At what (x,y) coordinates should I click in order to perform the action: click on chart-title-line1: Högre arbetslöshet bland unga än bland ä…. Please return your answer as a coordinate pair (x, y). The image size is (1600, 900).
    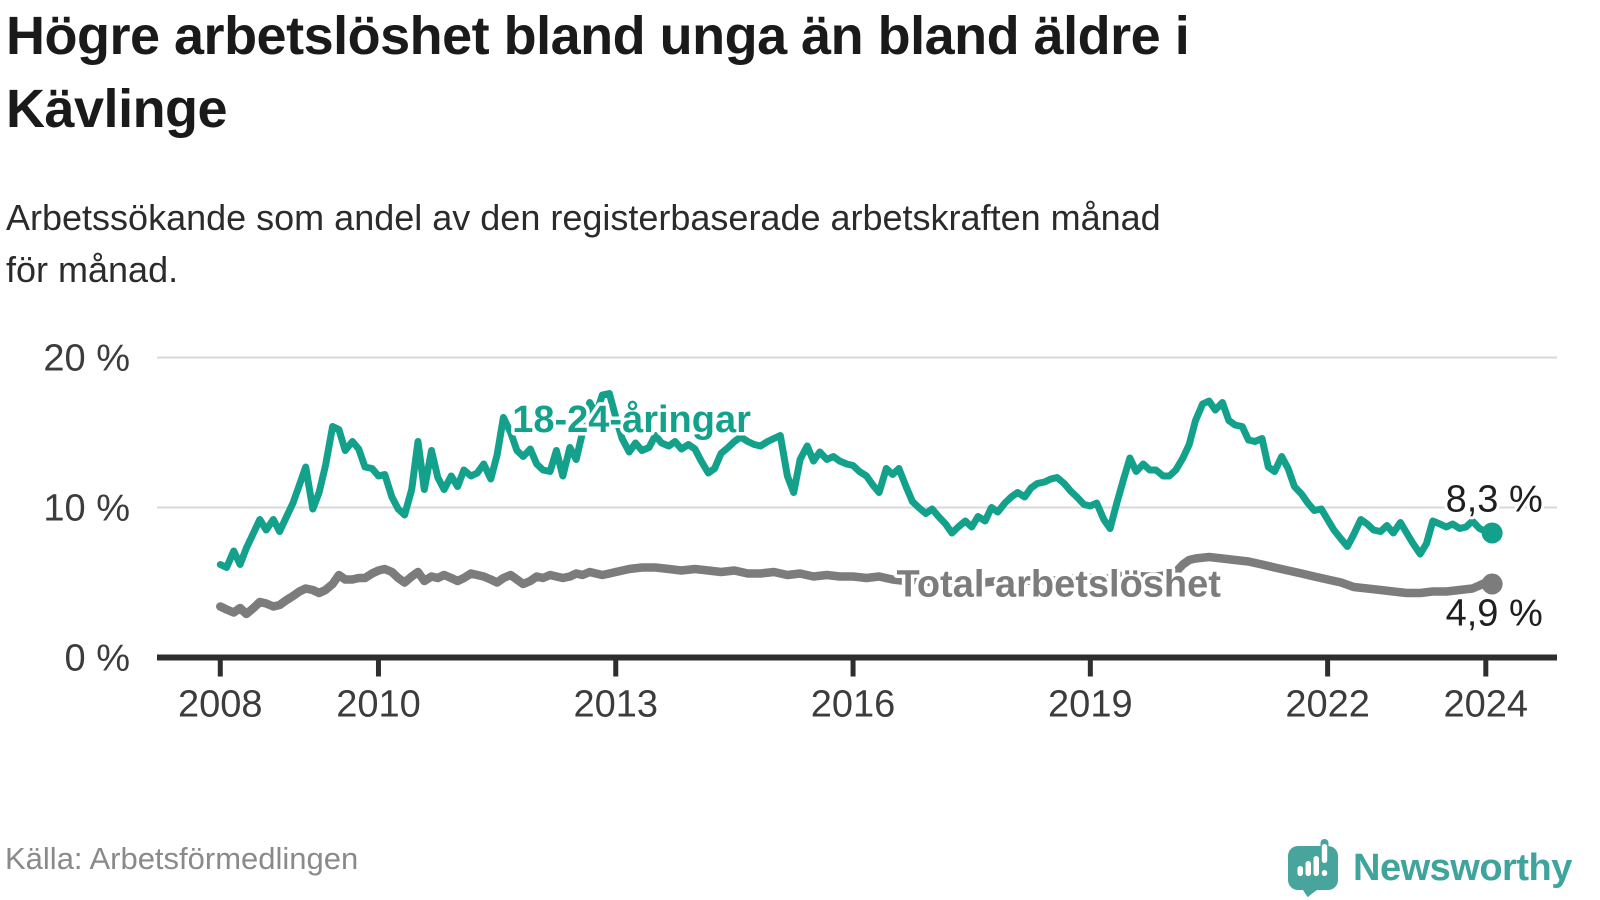
    Looking at the image, I should click on (598, 36).